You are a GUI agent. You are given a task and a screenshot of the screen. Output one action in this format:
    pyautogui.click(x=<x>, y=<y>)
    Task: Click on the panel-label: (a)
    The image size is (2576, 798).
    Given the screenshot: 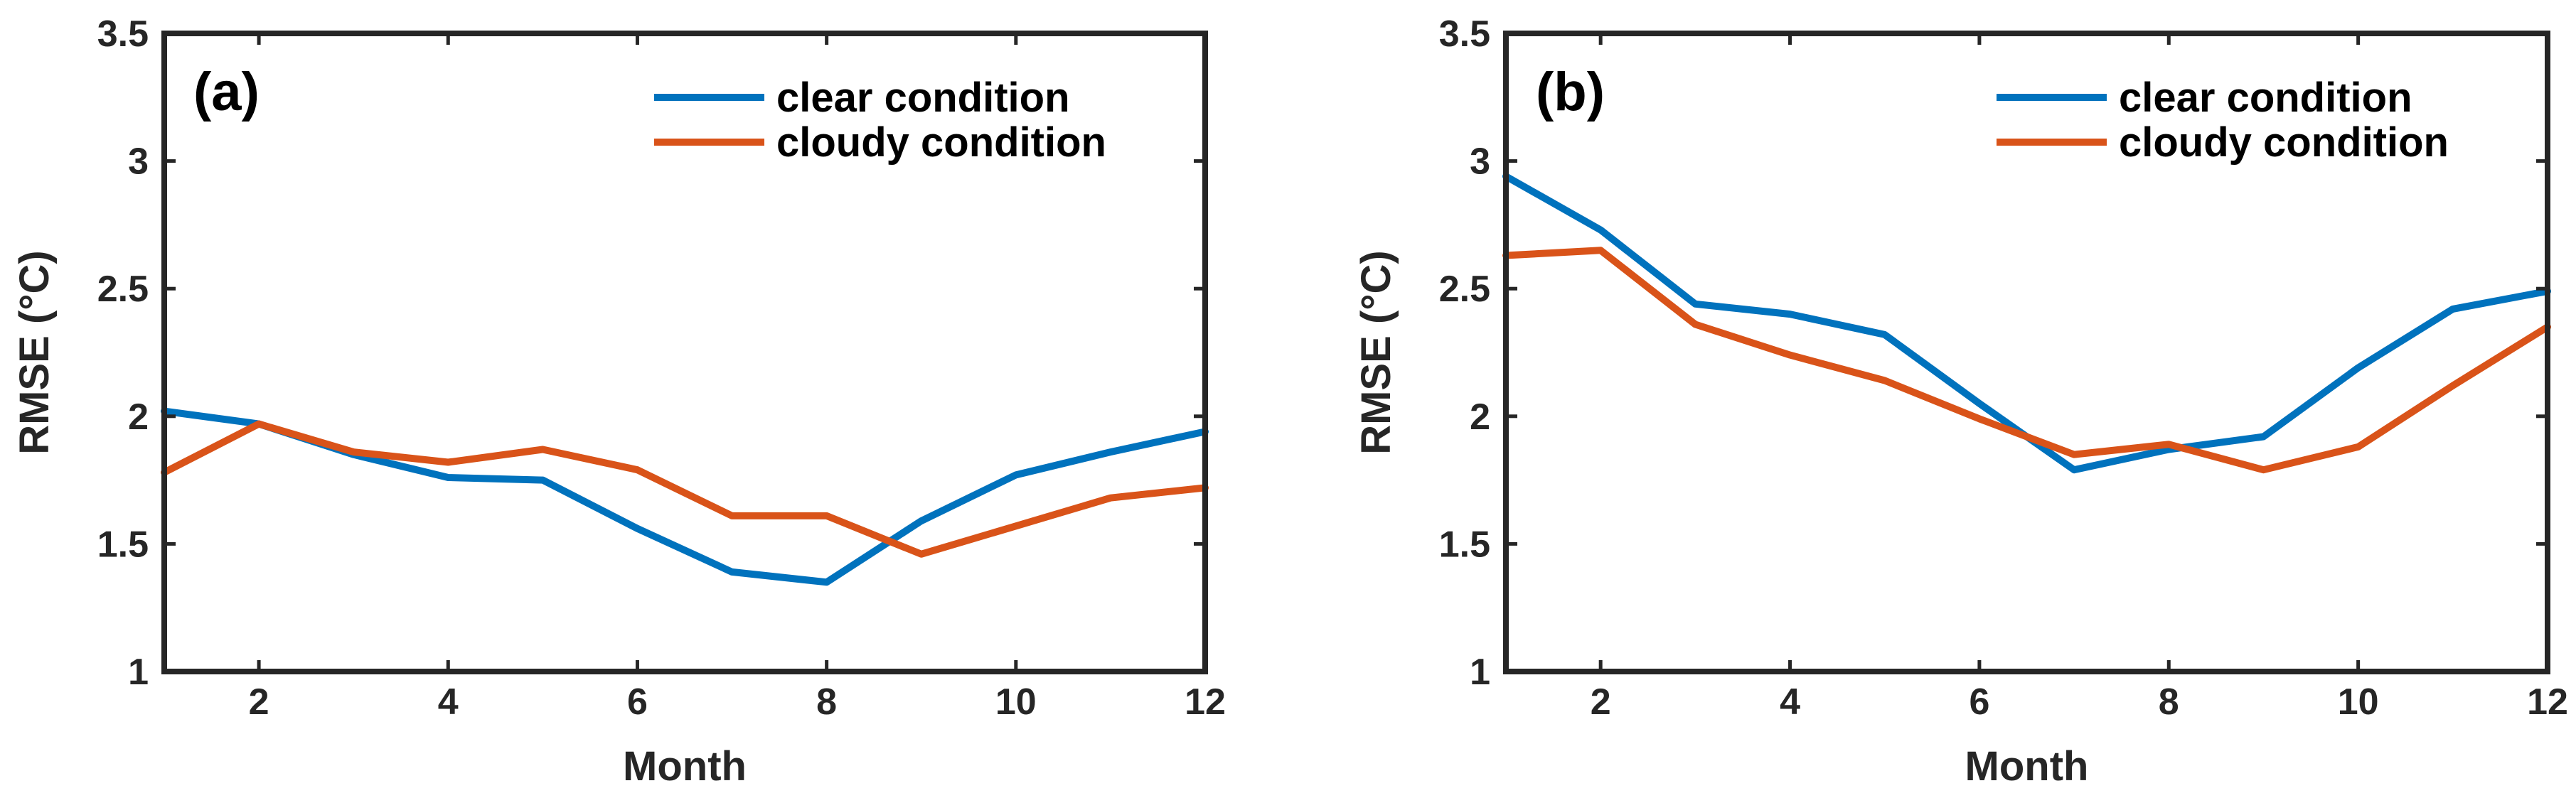 What is the action you would take?
    pyautogui.click(x=226, y=92)
    